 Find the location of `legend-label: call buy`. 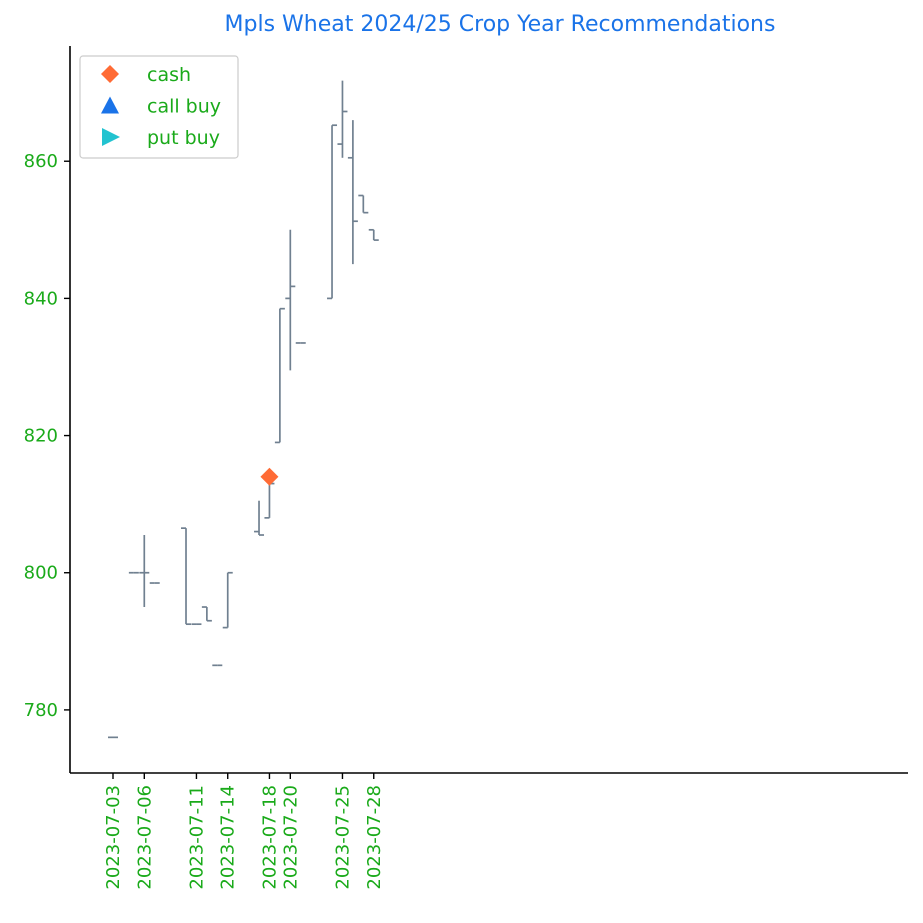

legend-label: call buy is located at coordinates (184, 107).